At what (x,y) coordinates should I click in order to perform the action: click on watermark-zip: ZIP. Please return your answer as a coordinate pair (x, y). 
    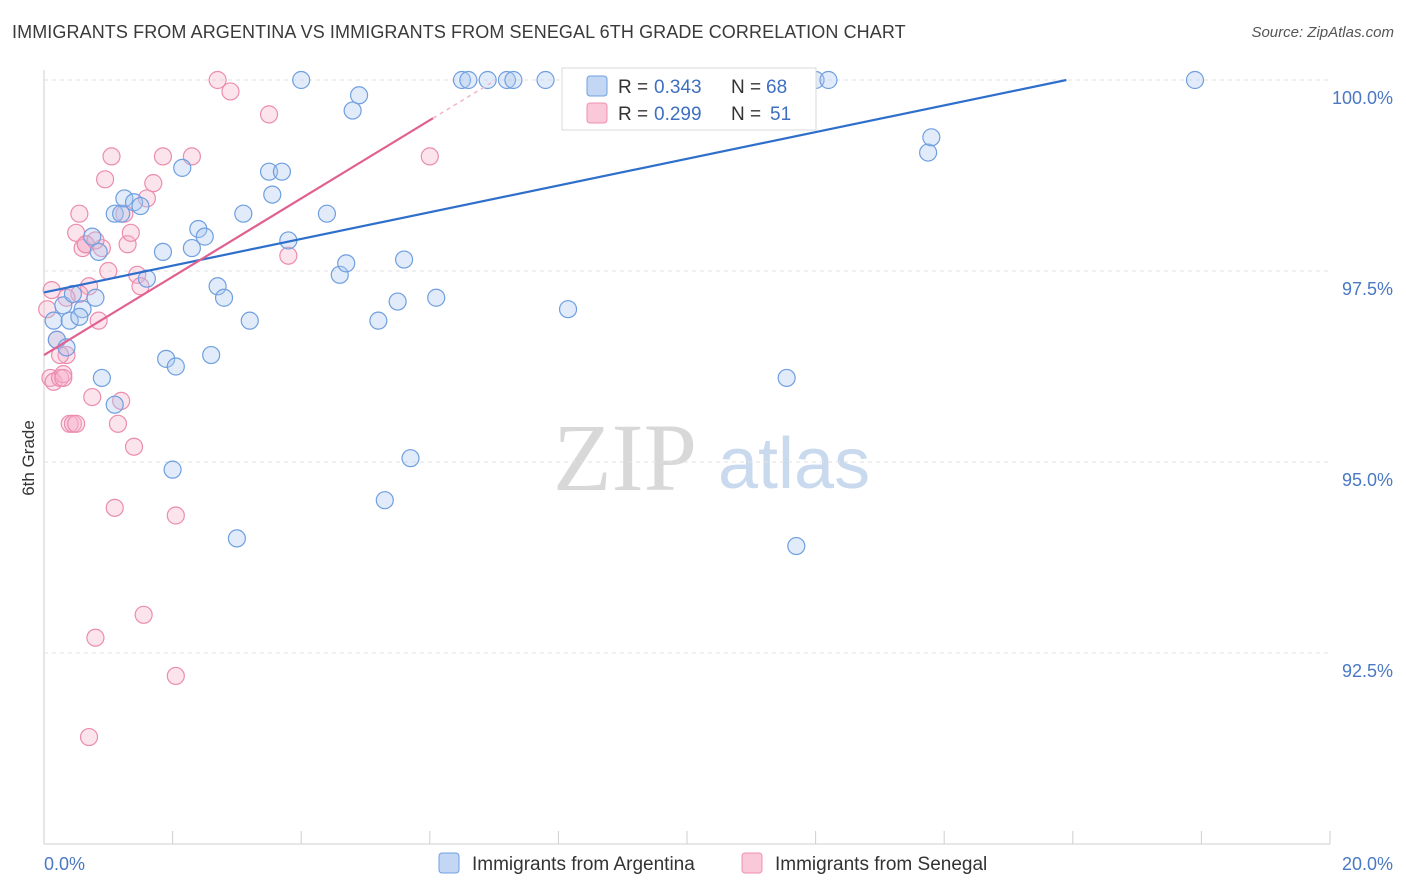
    Looking at the image, I should click on (625, 457).